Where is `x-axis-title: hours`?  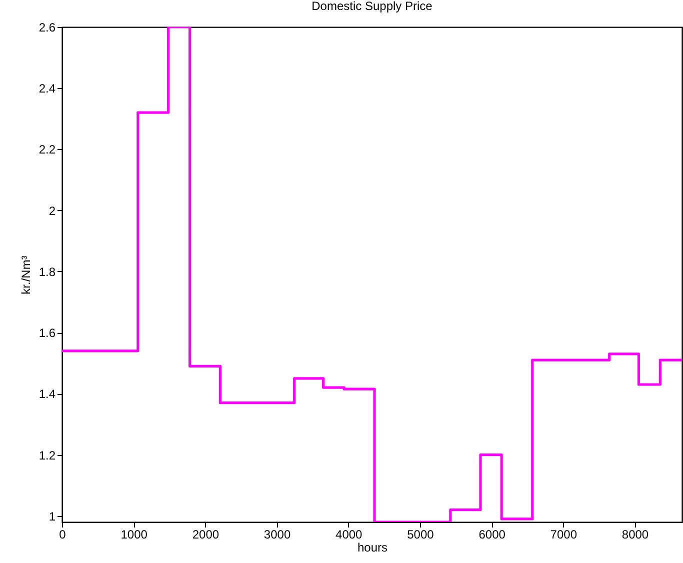 x-axis-title: hours is located at coordinates (372, 547).